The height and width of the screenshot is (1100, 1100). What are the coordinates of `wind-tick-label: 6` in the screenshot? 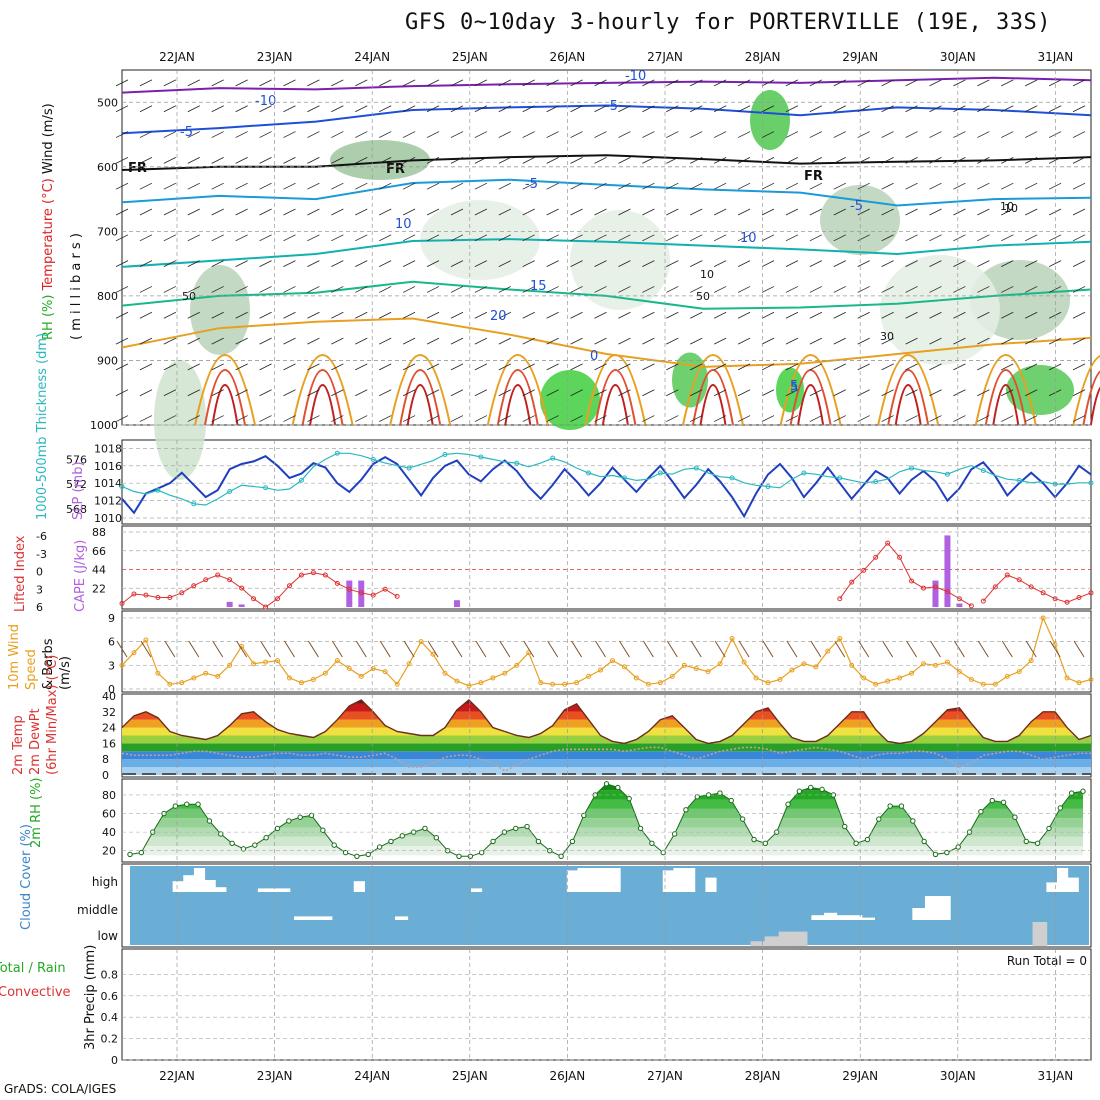 It's located at (111, 642).